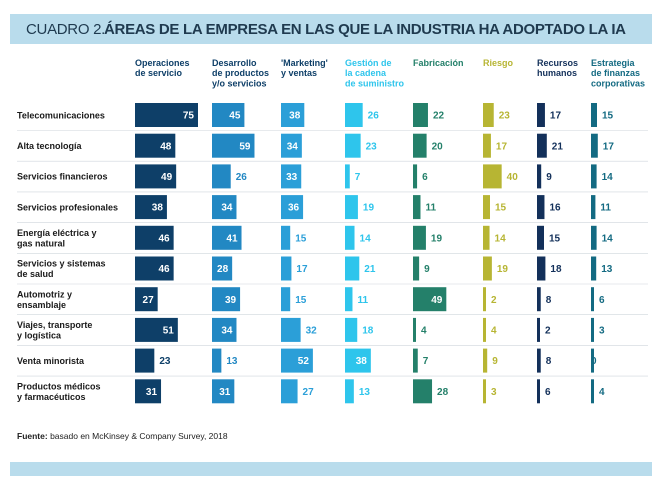 This screenshot has width=665, height=492. Describe the element at coordinates (292, 177) in the screenshot. I see `value-label-r2-c2: 33` at that location.